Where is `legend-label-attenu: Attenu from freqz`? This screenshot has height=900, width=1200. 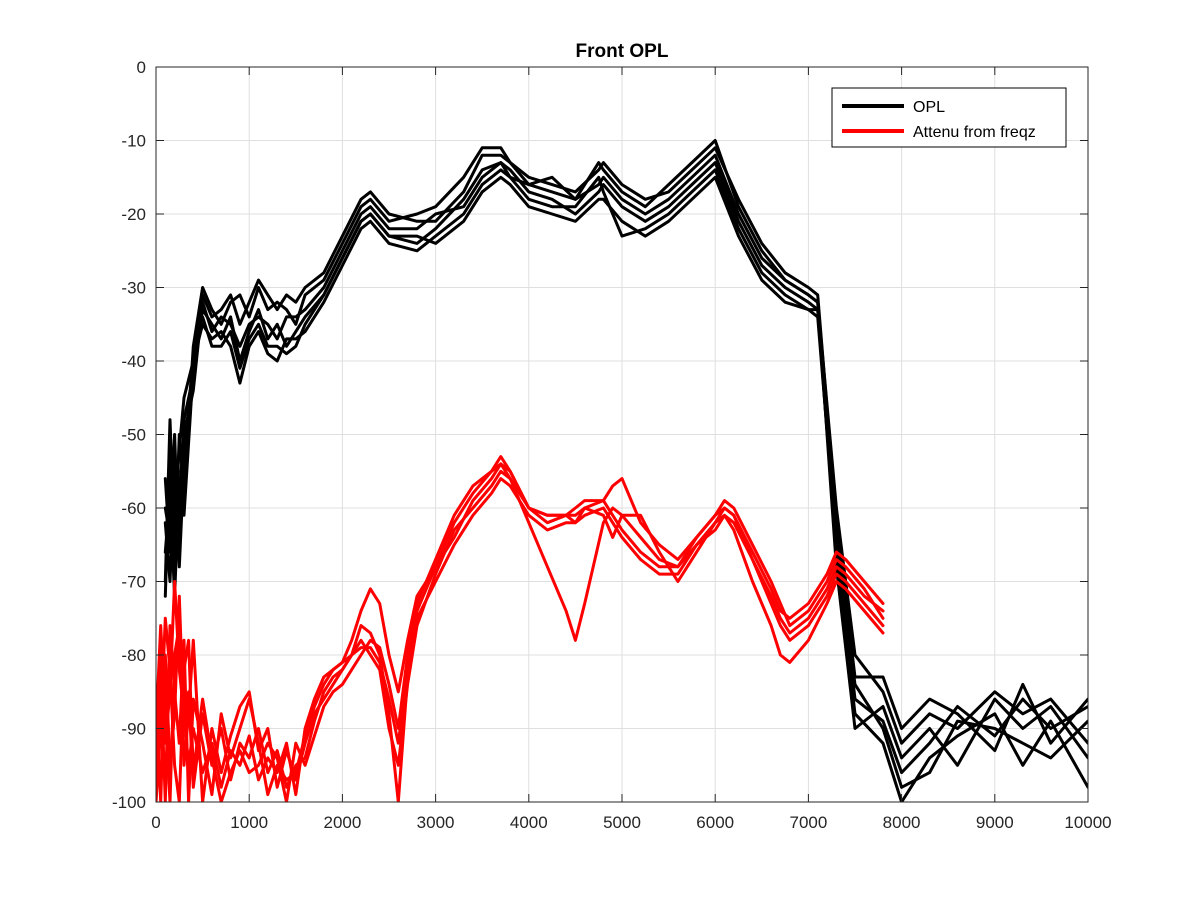
legend-label-attenu: Attenu from freqz is located at coordinates (974, 132).